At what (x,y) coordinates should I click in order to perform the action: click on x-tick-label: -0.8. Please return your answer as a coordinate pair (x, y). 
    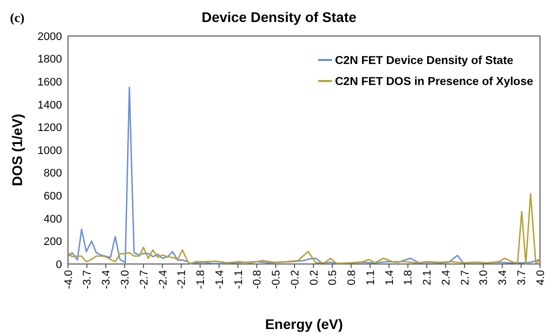
    Looking at the image, I should click on (258, 279).